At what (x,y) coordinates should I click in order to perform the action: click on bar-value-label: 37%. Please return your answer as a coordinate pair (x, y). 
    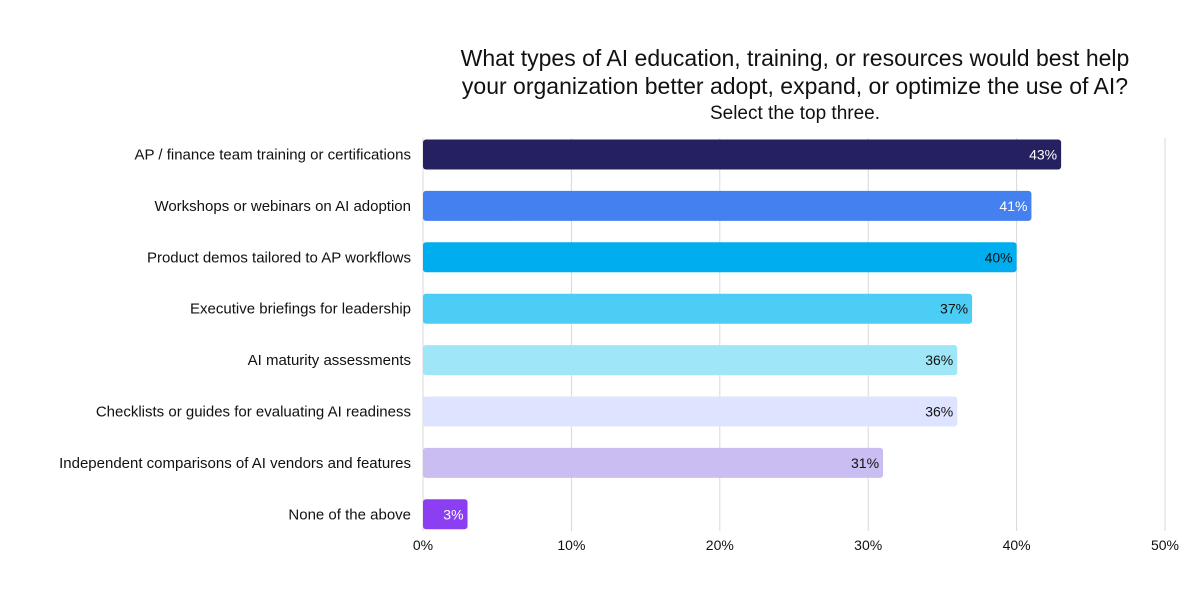
    Looking at the image, I should click on (954, 309).